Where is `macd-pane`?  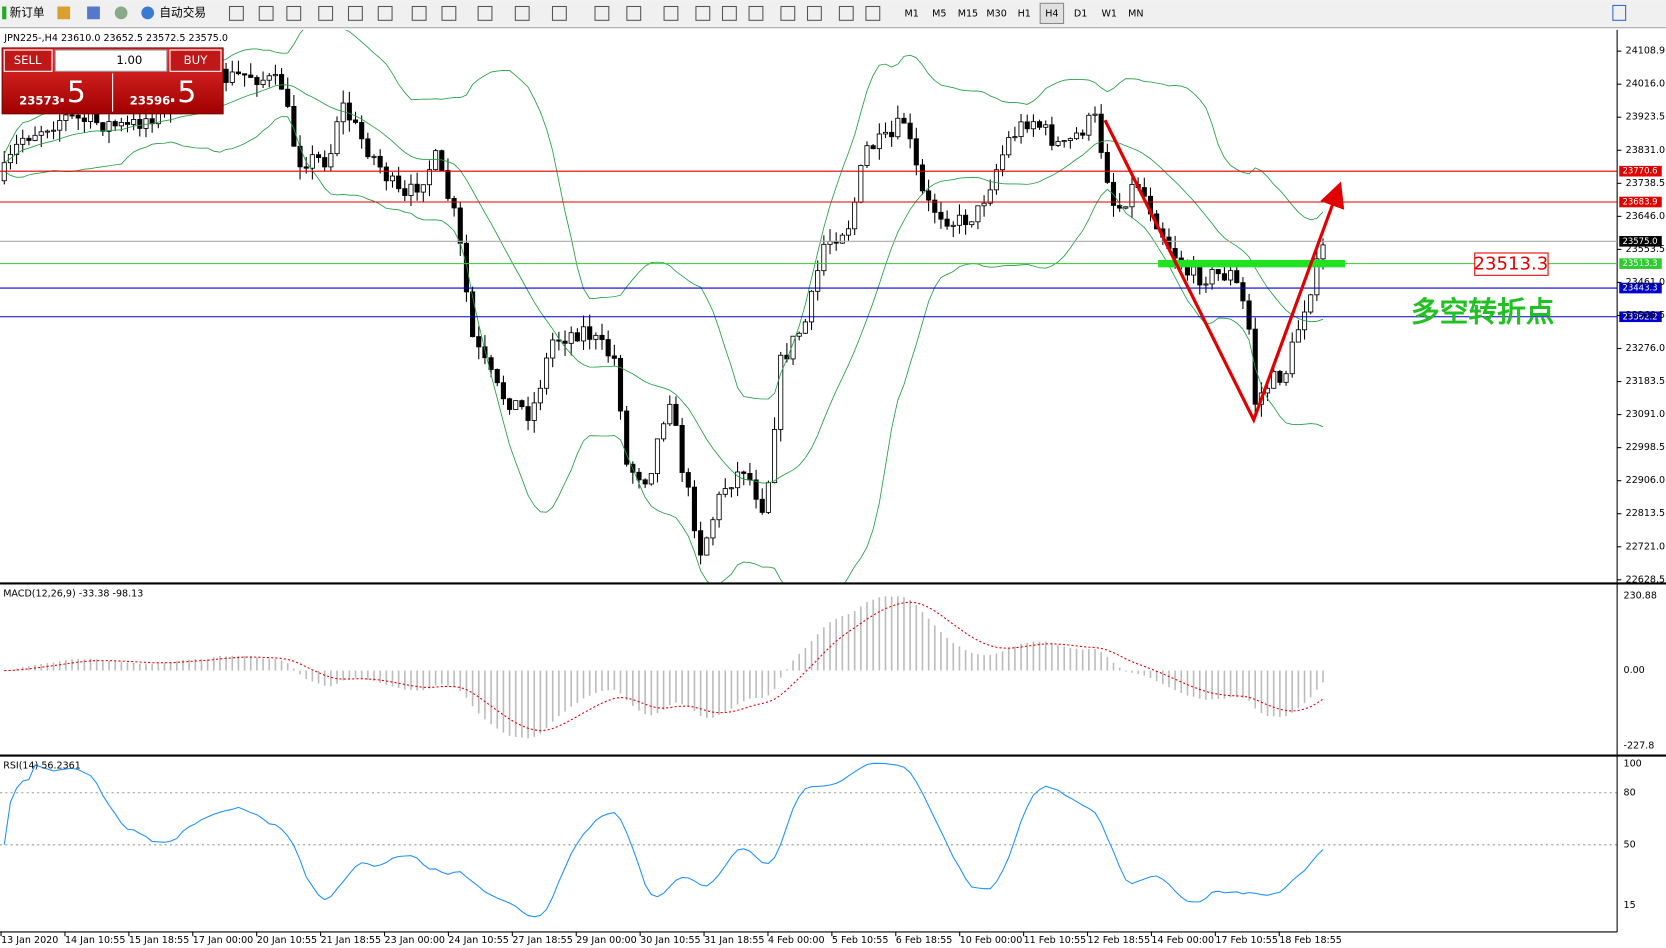
macd-pane is located at coordinates (664, 667).